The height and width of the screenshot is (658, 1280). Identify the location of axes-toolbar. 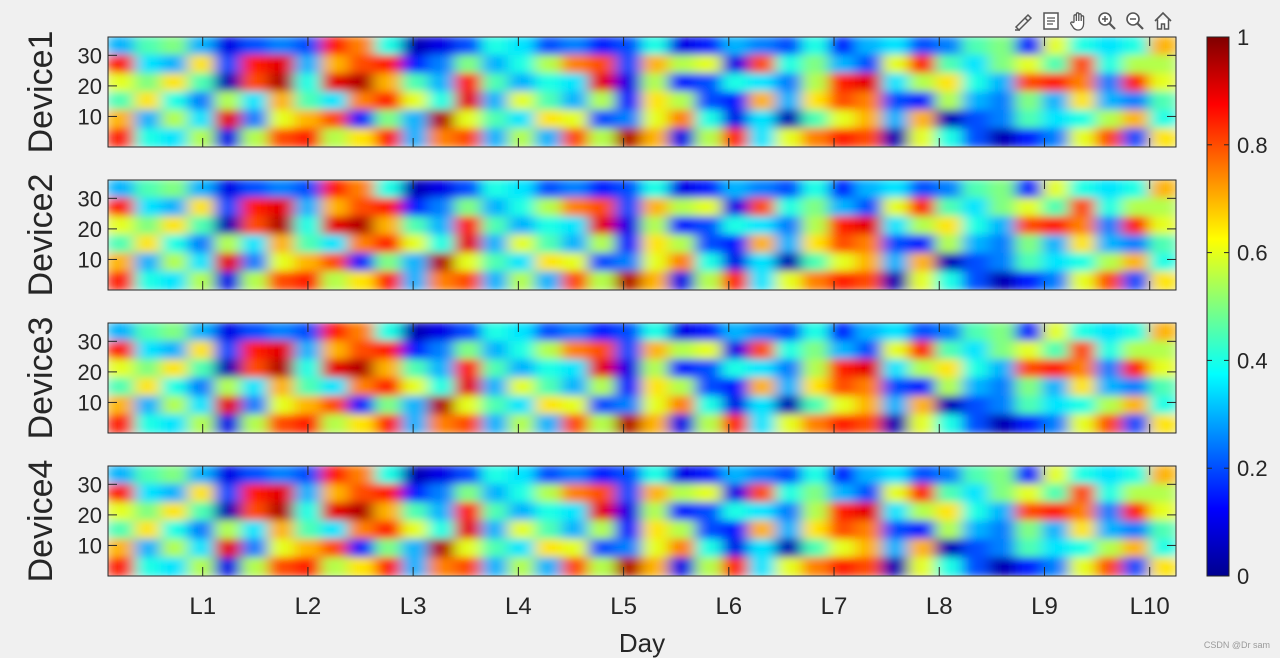
(1093, 22).